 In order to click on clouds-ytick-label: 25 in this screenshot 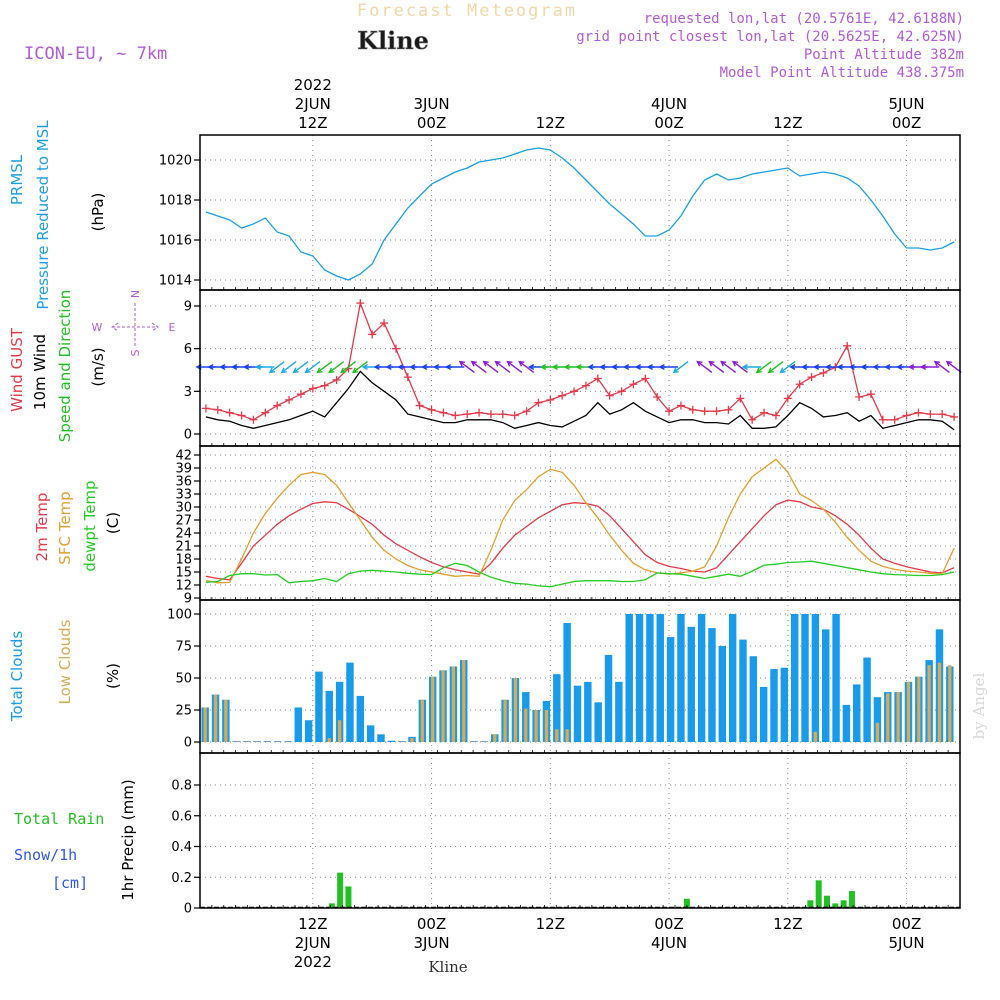, I will do `click(183, 711)`.